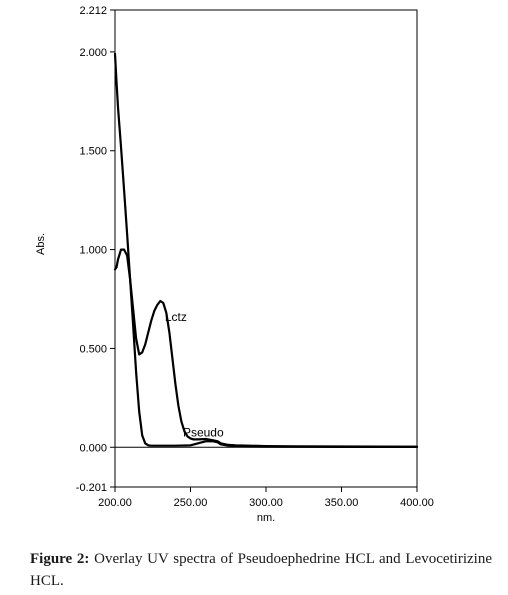 The height and width of the screenshot is (595, 508). Describe the element at coordinates (417, 503) in the screenshot. I see `x-tick-label: 400.00` at that location.